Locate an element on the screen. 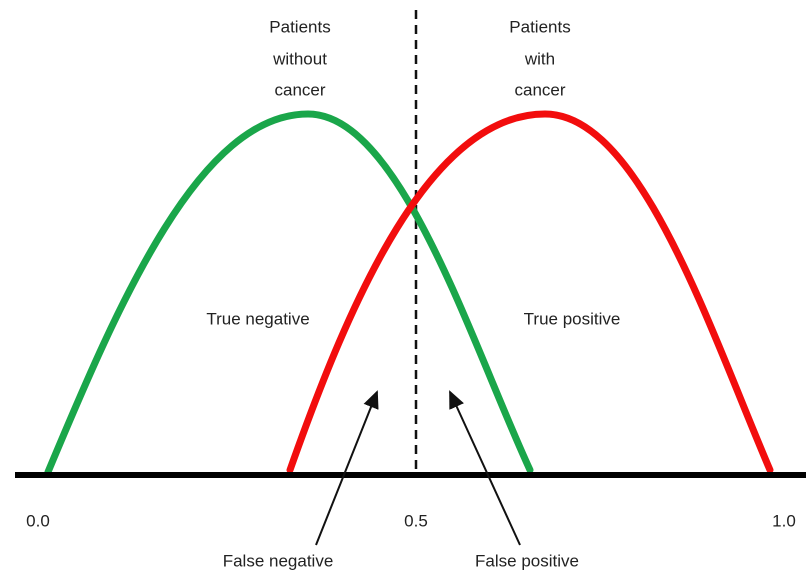 This screenshot has height=578, width=806. group-label: with is located at coordinates (539, 58).